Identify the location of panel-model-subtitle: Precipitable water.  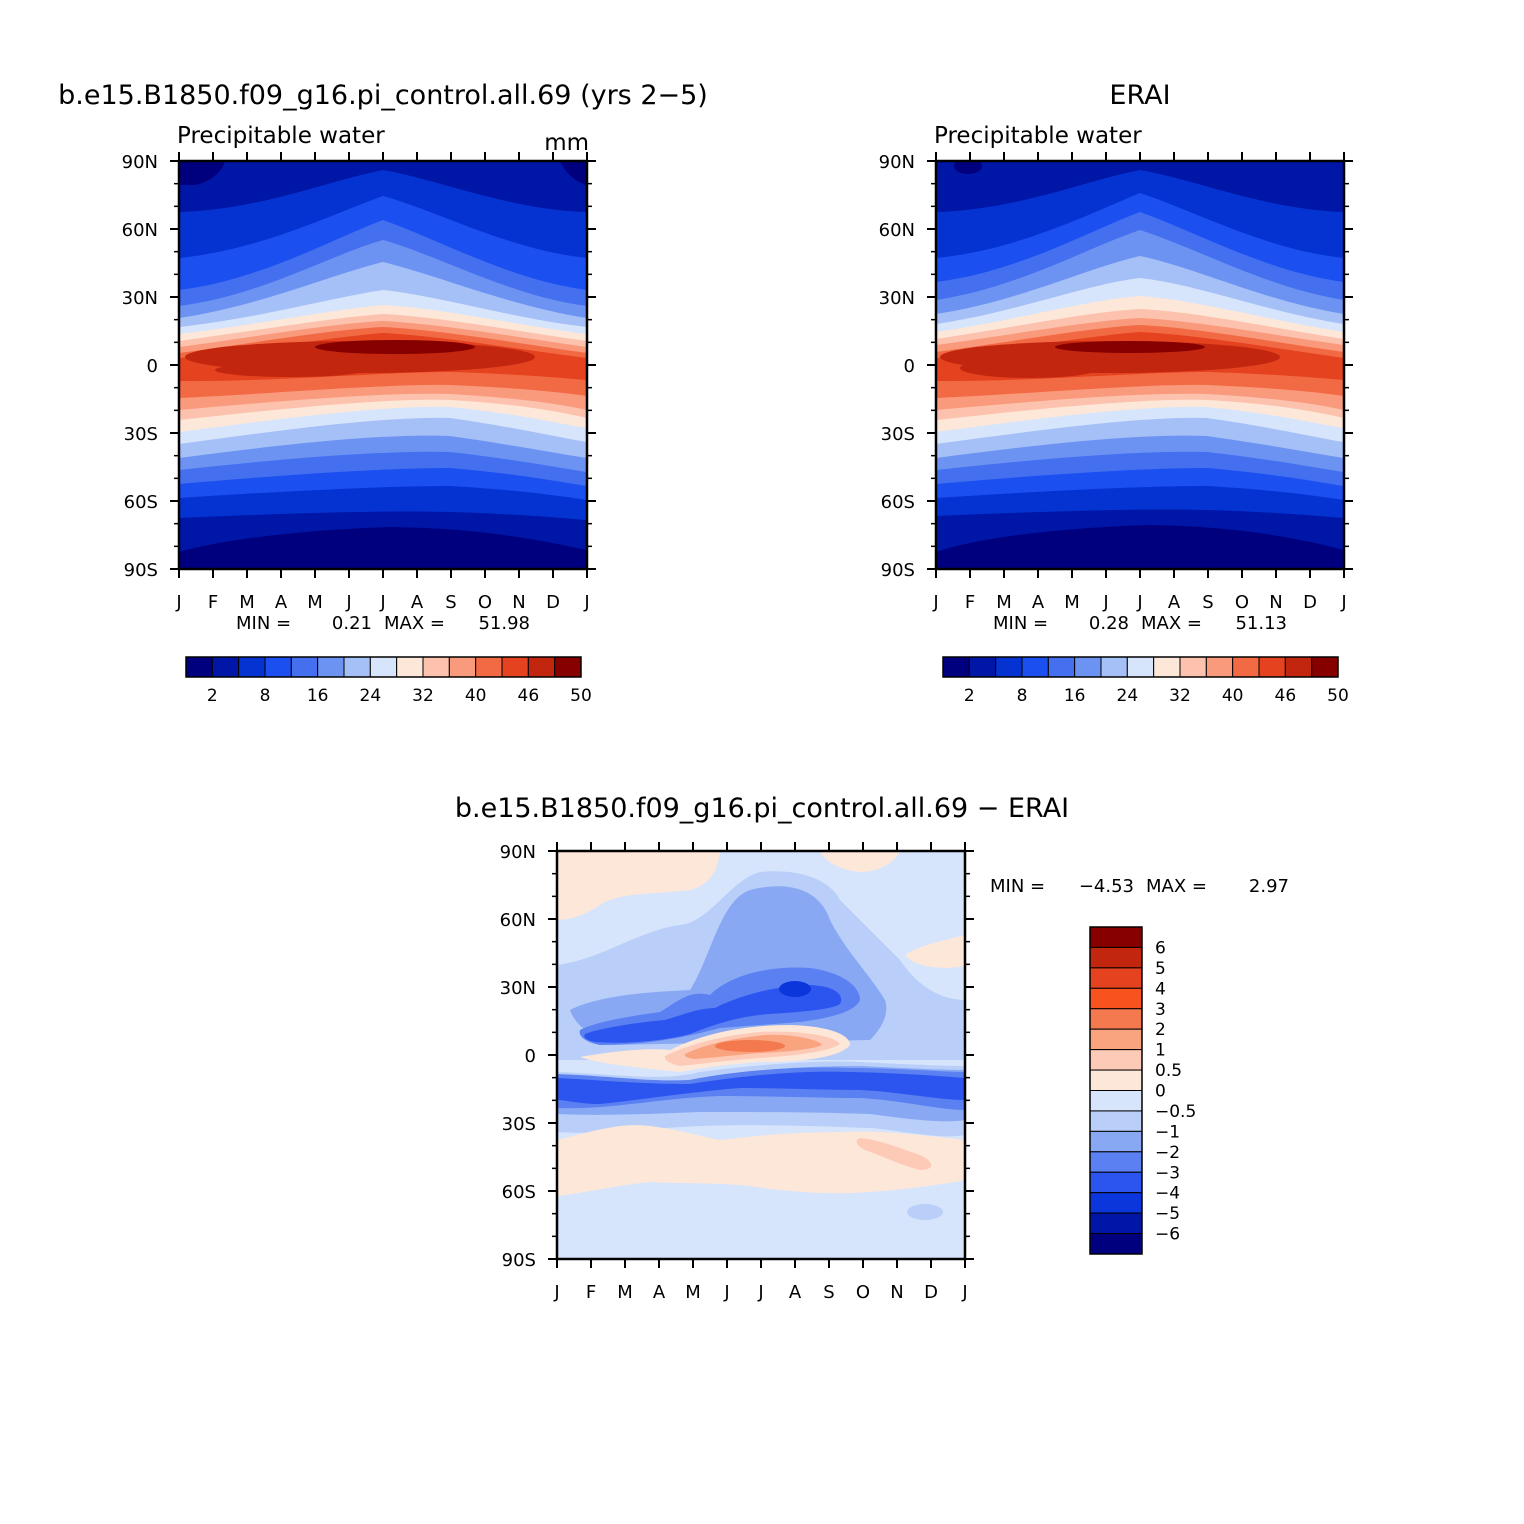
(281, 136).